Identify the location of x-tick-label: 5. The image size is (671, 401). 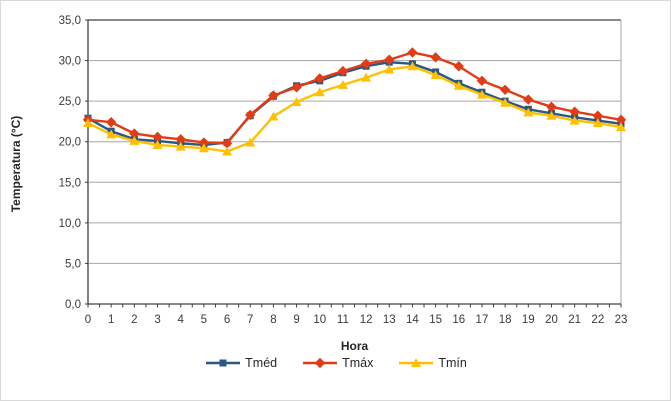
(204, 320).